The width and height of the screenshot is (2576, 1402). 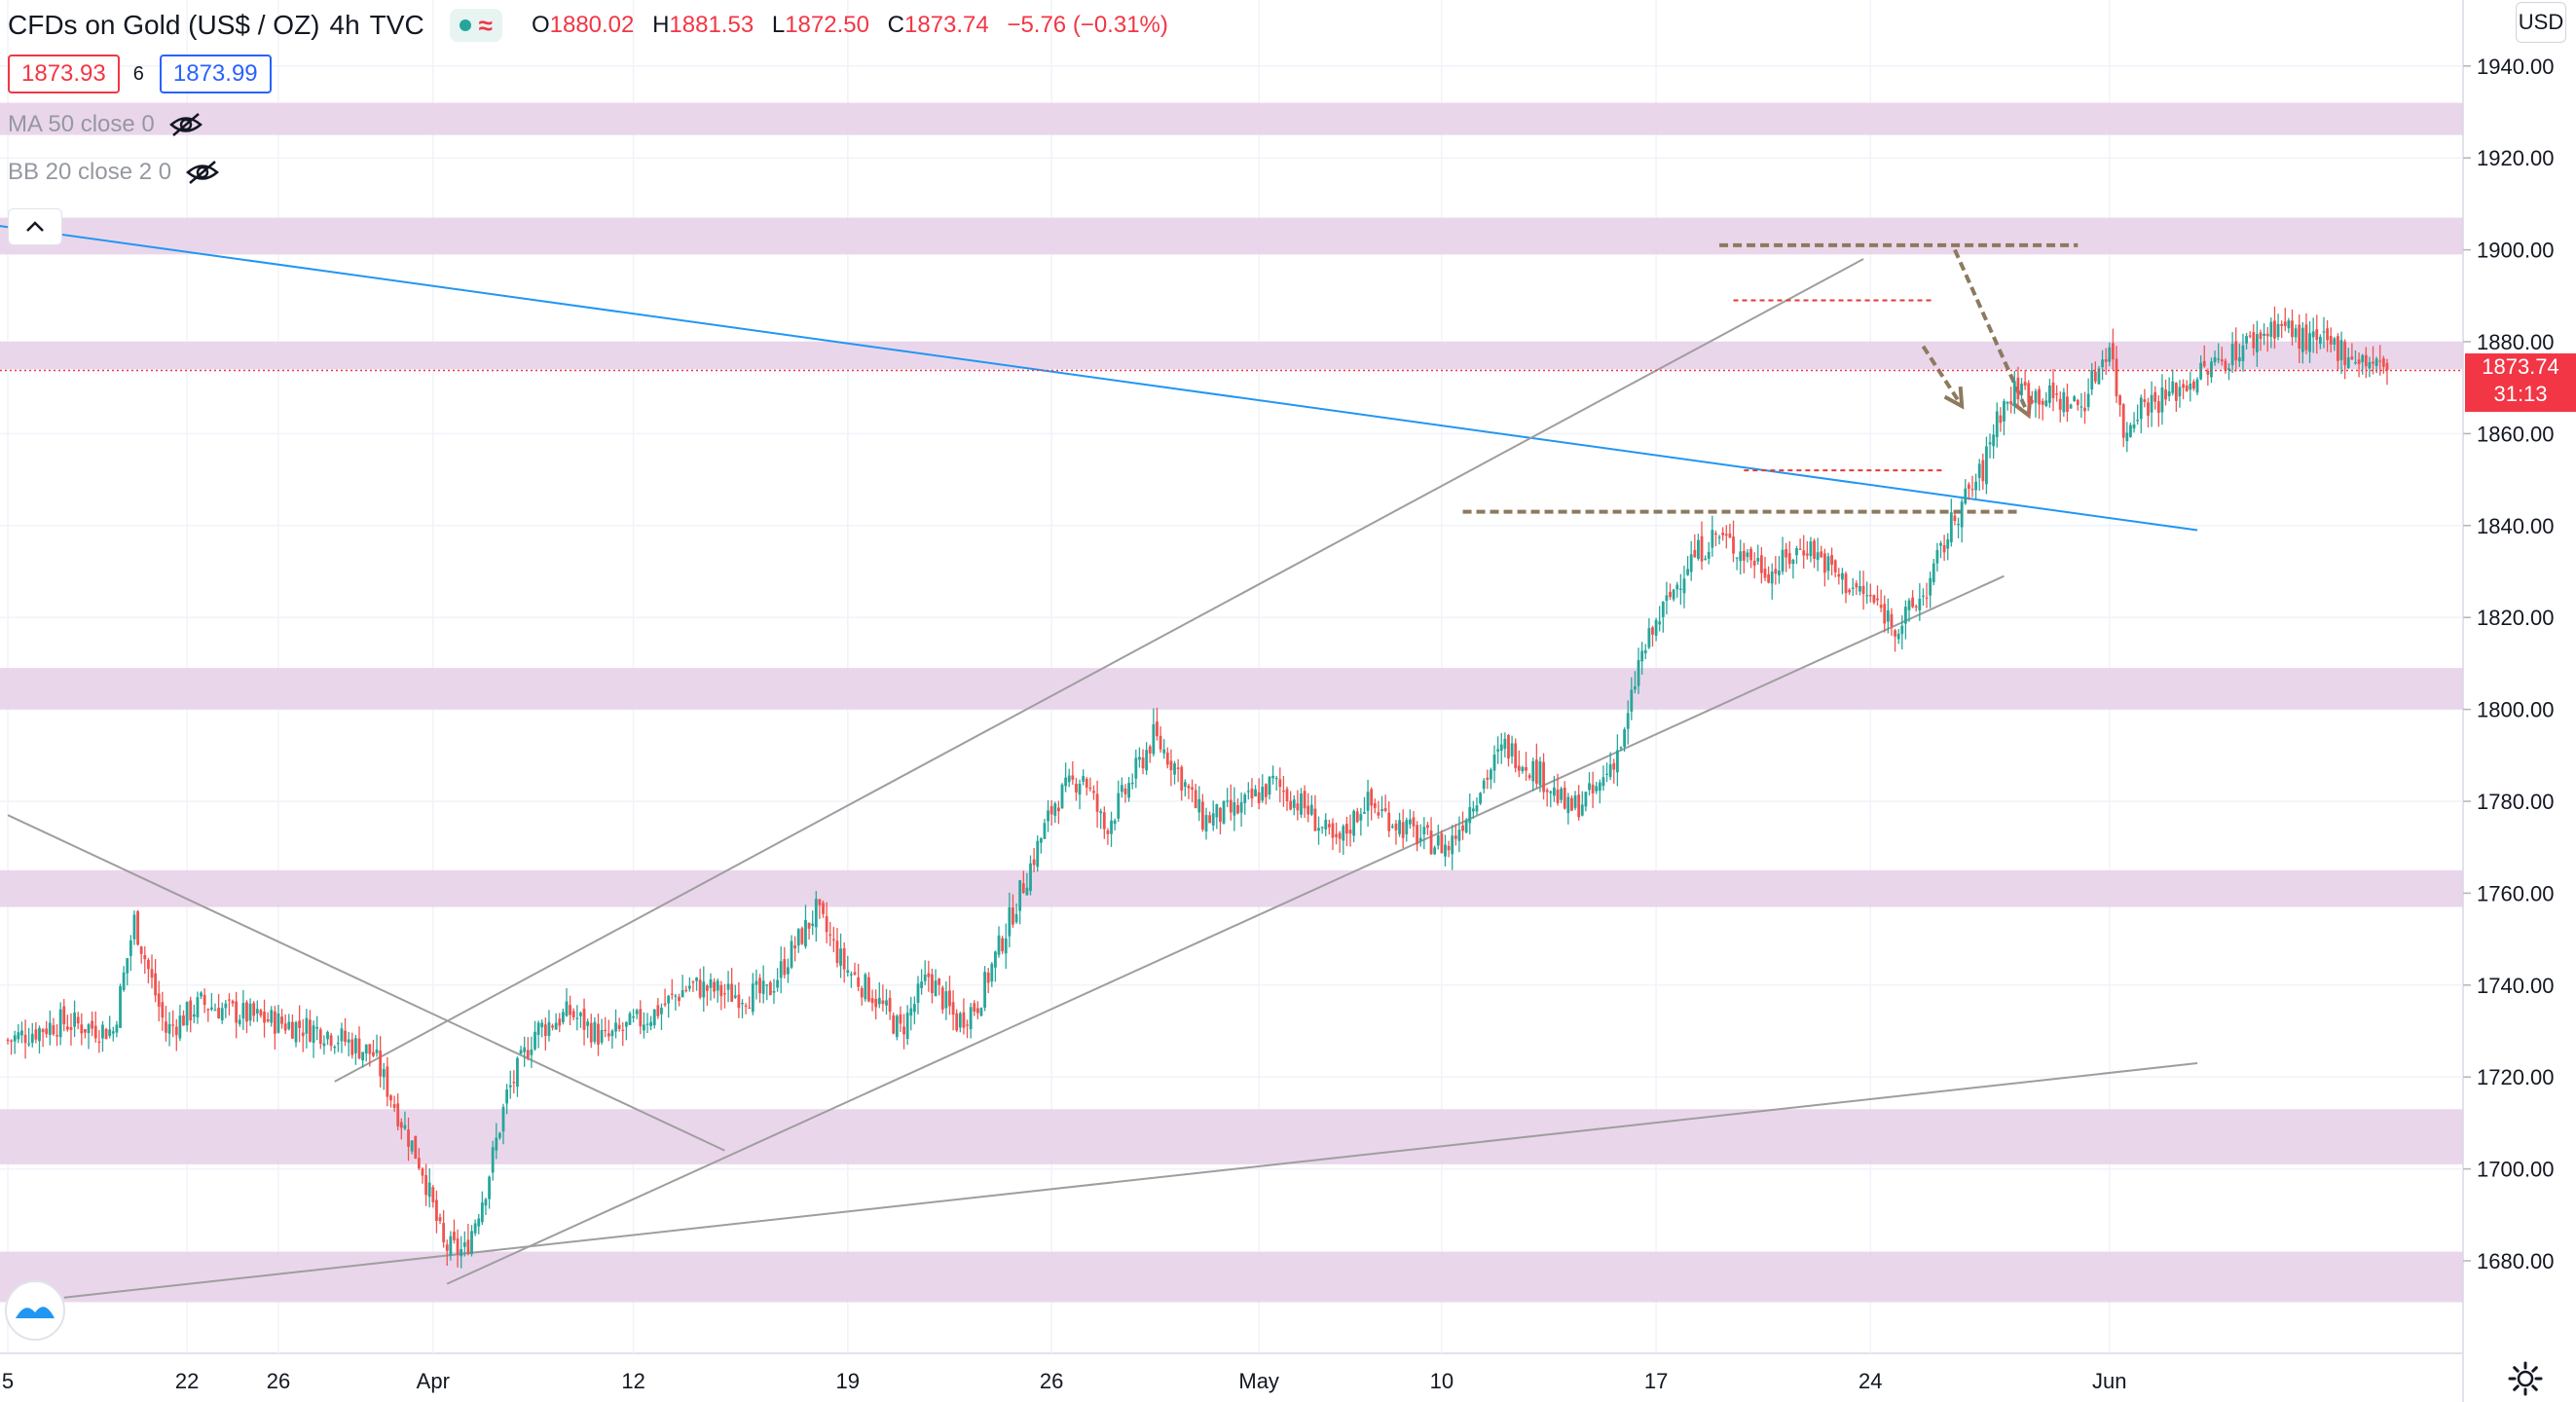 I want to click on interval-label: 4h, so click(x=344, y=25).